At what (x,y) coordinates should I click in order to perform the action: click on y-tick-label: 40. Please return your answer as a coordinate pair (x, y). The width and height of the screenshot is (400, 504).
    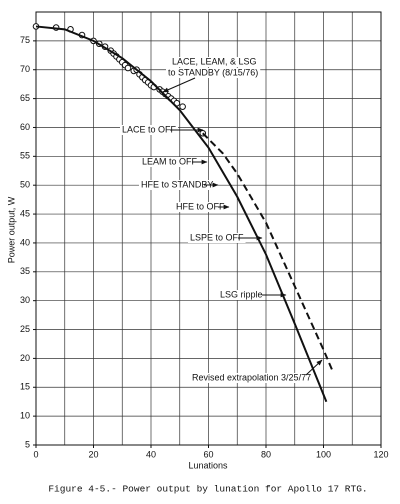
    Looking at the image, I should click on (25, 242).